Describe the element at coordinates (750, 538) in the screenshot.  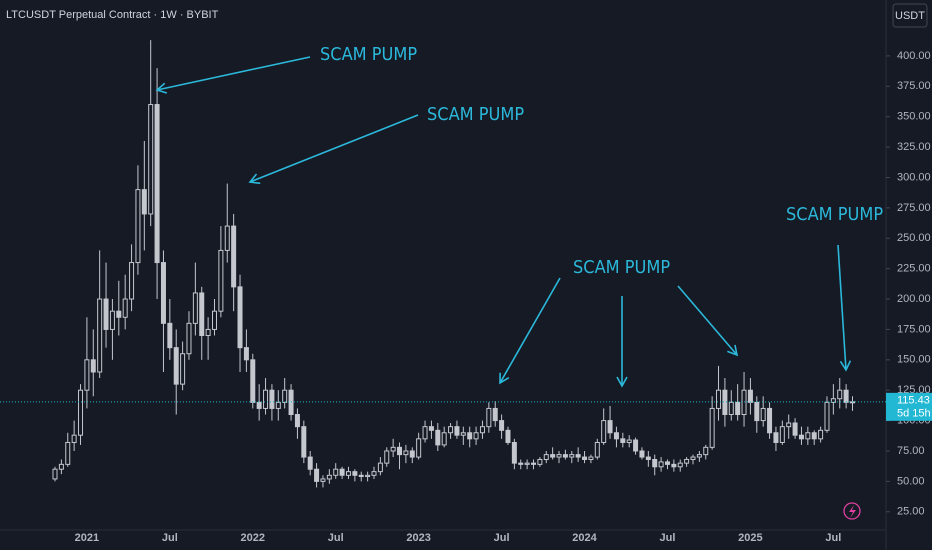
I see `x-tick-label: 2025` at that location.